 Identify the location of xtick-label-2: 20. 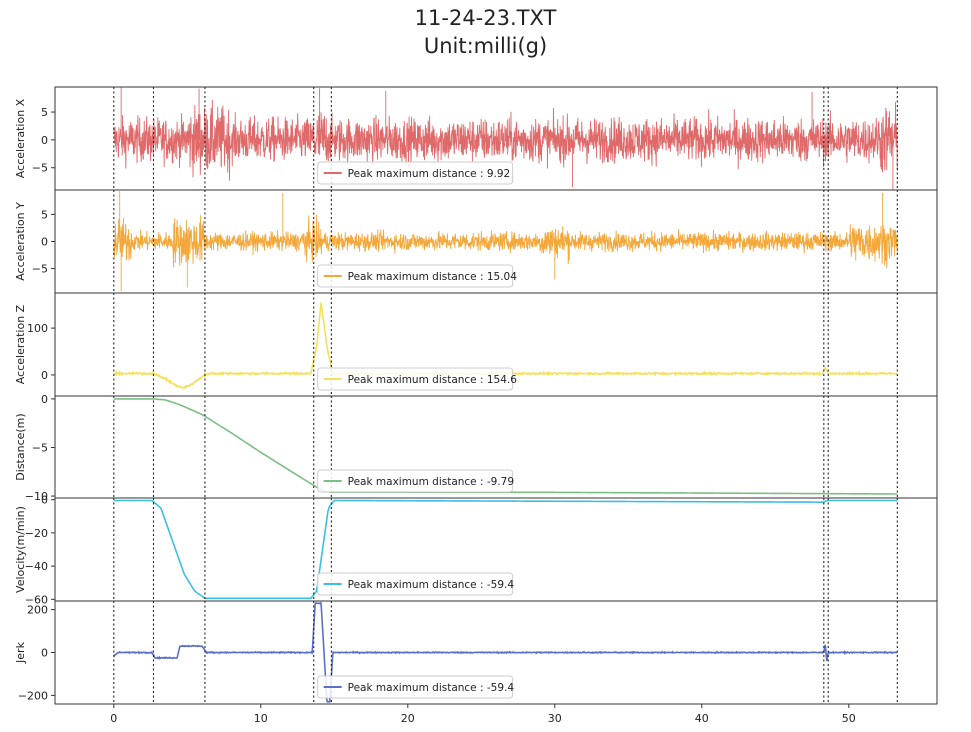
(408, 718).